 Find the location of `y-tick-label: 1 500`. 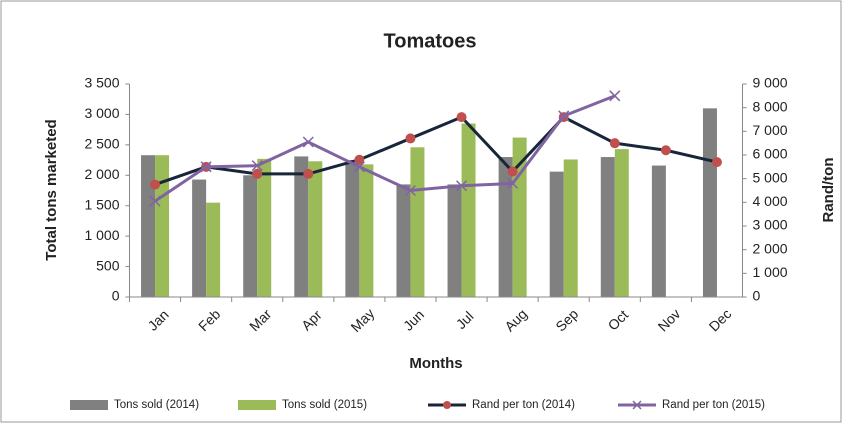

y-tick-label: 1 500 is located at coordinates (101, 204).